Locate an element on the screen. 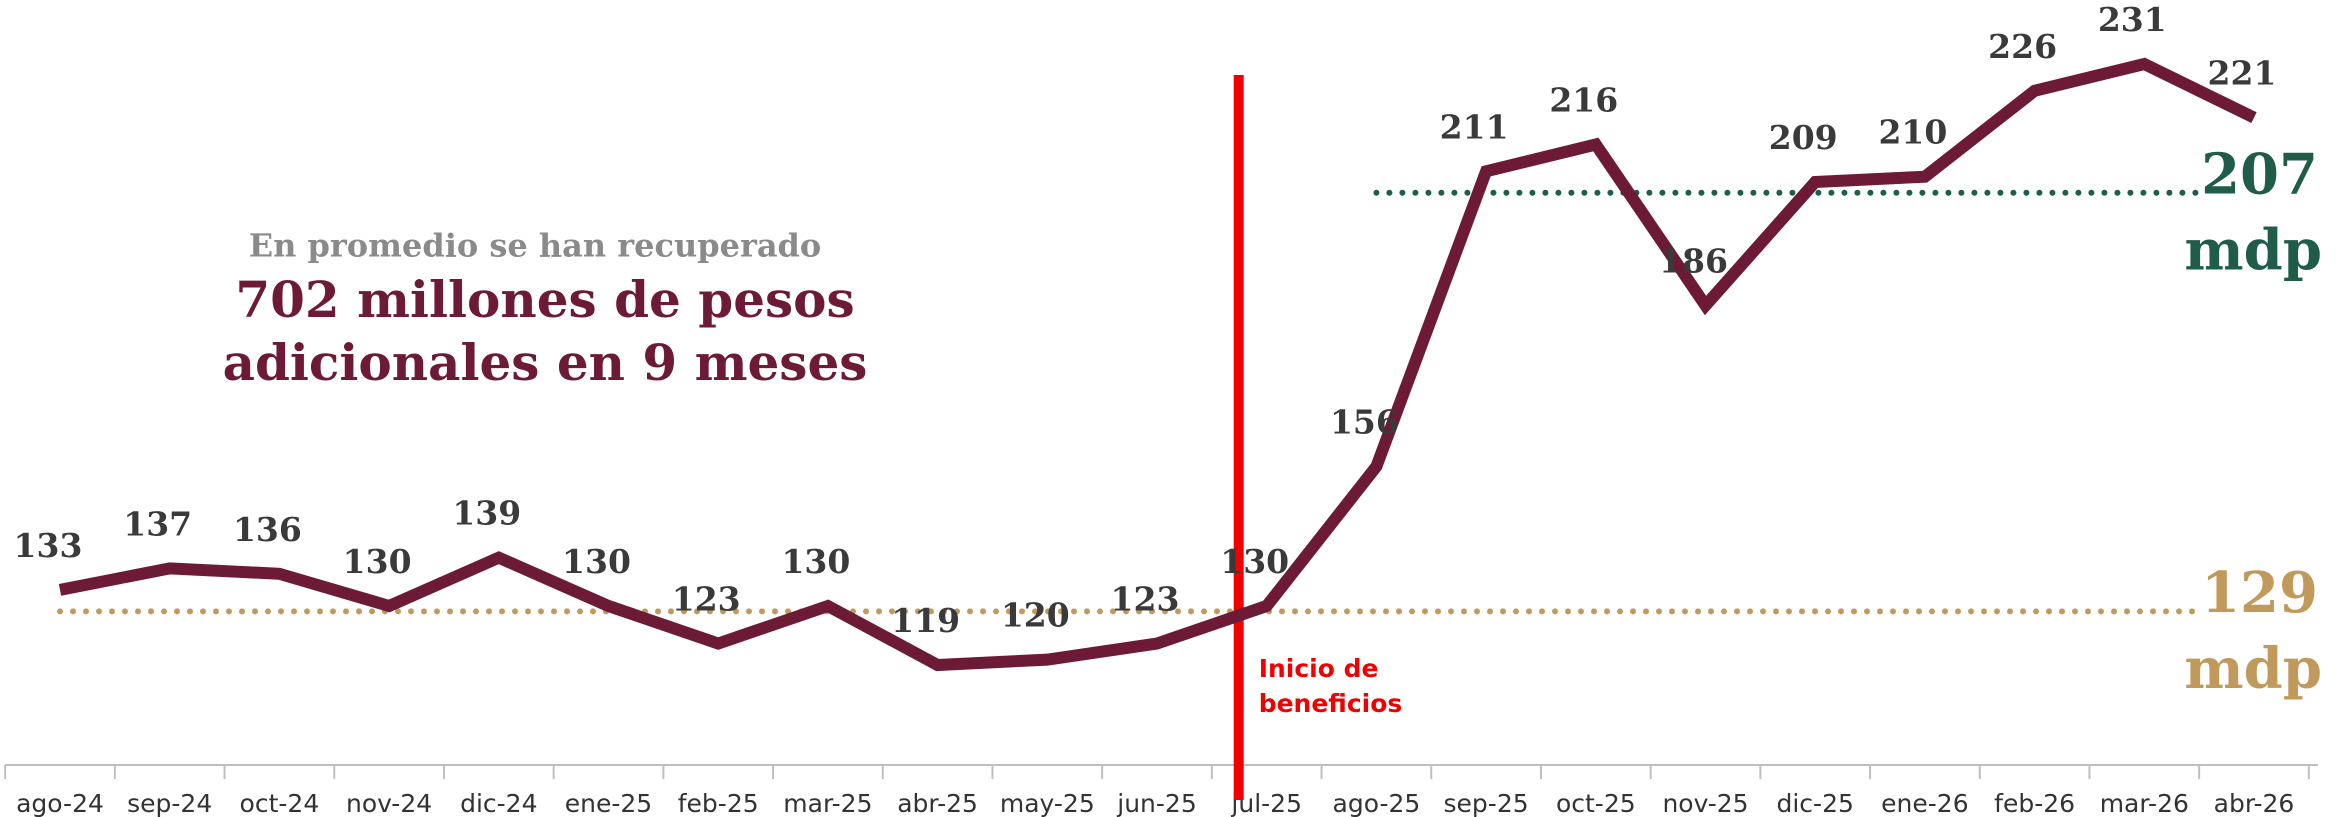 The image size is (2338, 817). data-label: 209 is located at coordinates (1803, 137).